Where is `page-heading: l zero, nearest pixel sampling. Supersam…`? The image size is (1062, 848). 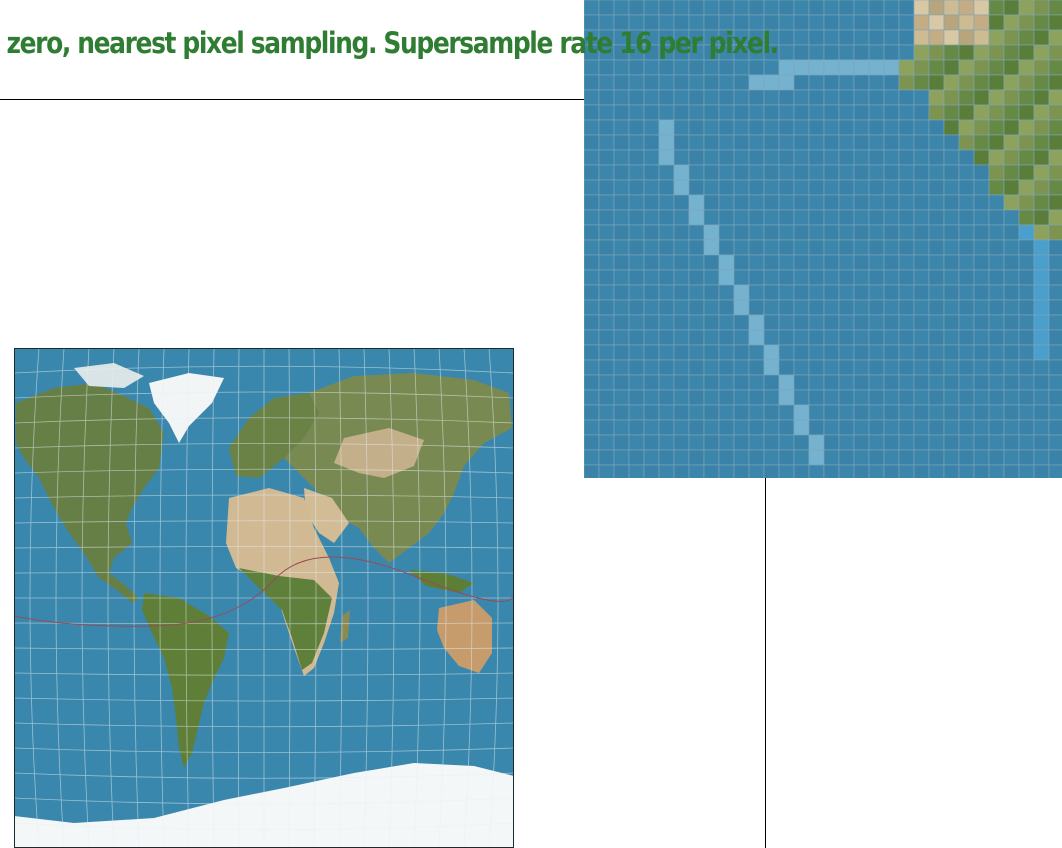
page-heading: l zero, nearest pixel sampling. Supersam… is located at coordinates (389, 43).